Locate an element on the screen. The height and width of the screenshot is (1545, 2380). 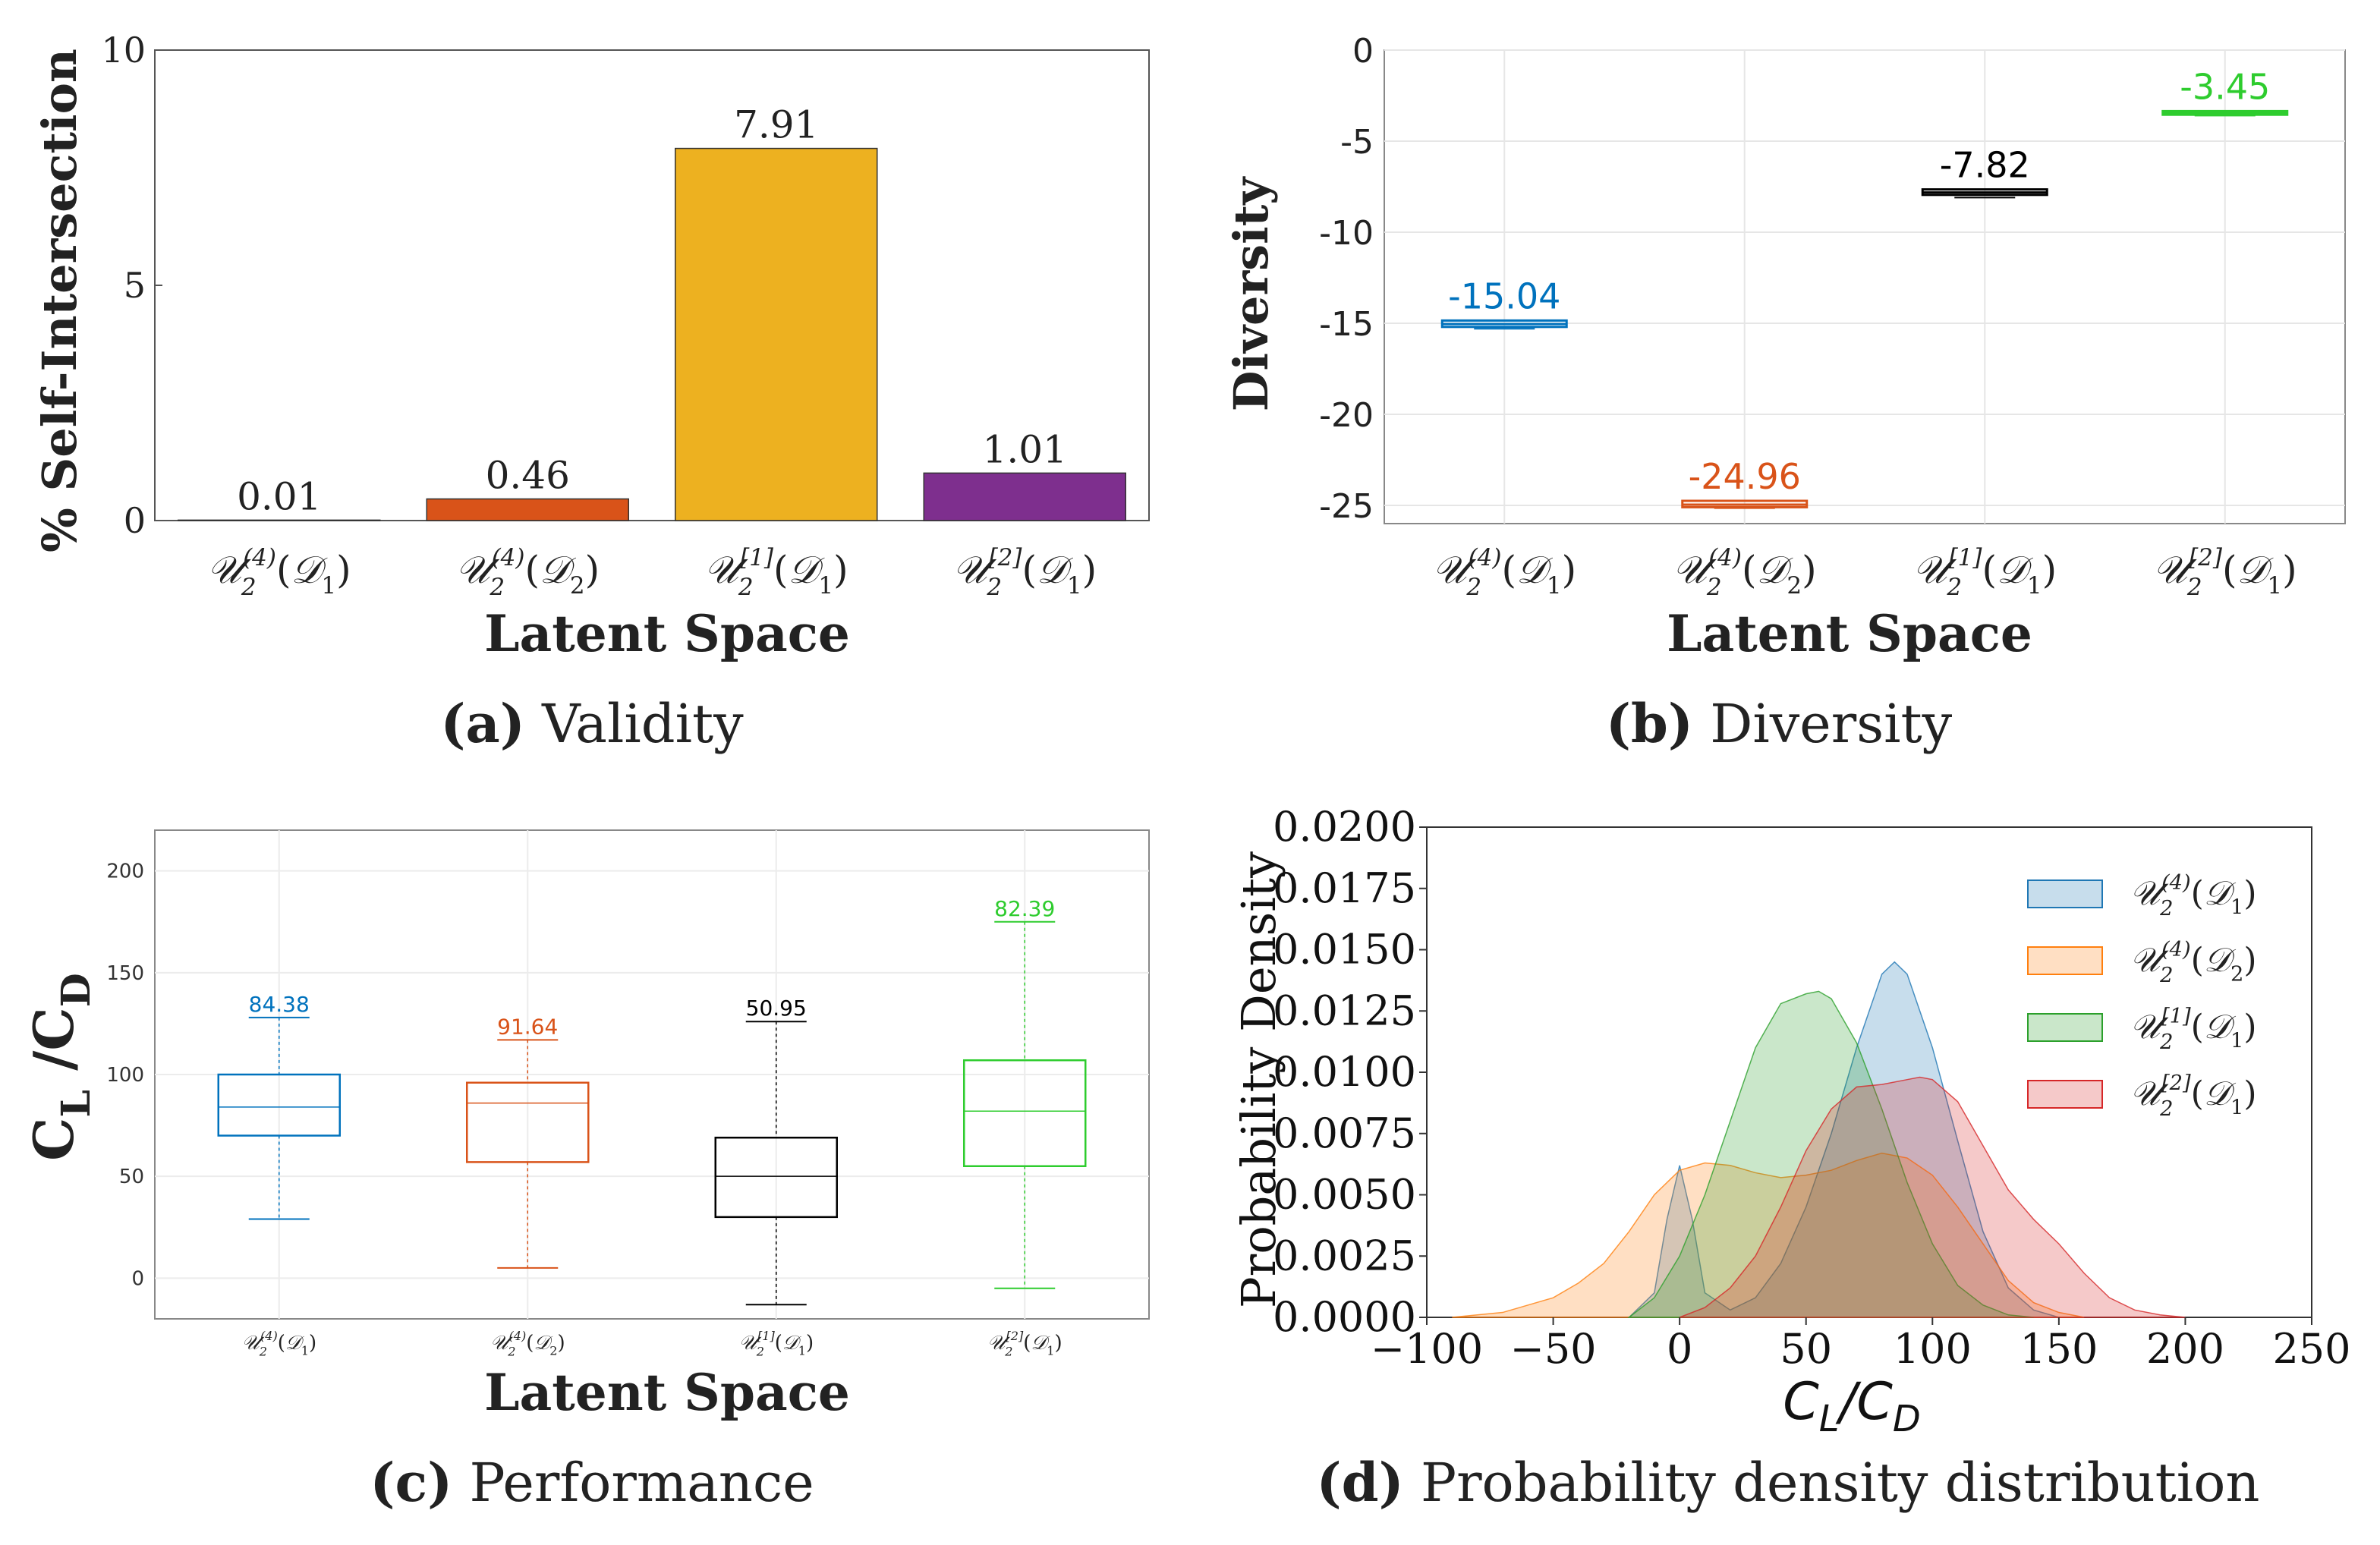
legend-label-text: 𝒰2[2](𝒟1) is located at coordinates (2193, 1096).